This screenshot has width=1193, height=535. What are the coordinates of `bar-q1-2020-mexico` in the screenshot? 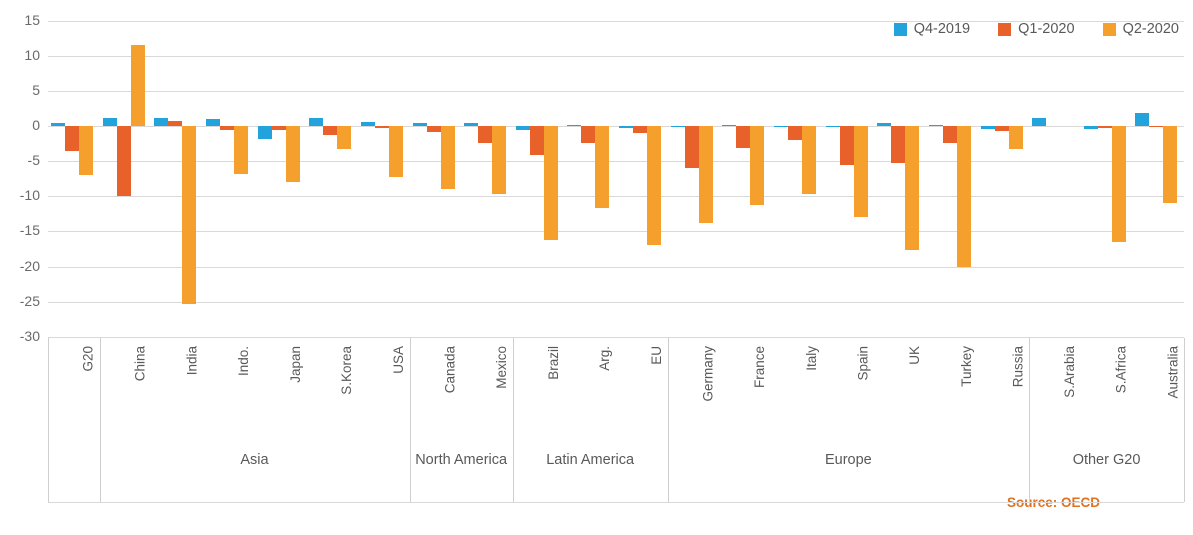 It's located at (485, 134).